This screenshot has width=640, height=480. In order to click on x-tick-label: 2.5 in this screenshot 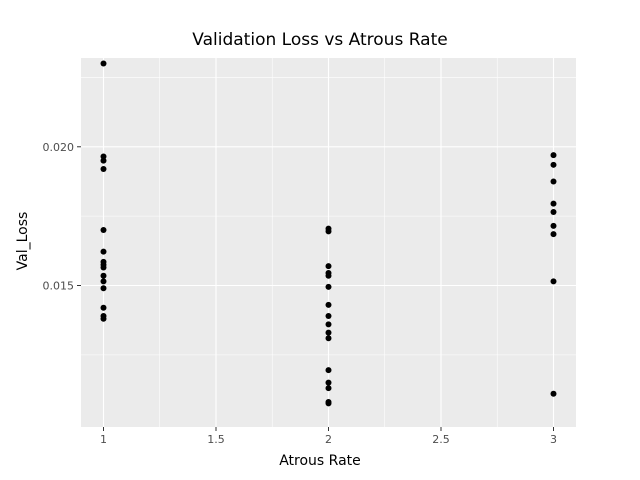, I will do `click(441, 439)`.